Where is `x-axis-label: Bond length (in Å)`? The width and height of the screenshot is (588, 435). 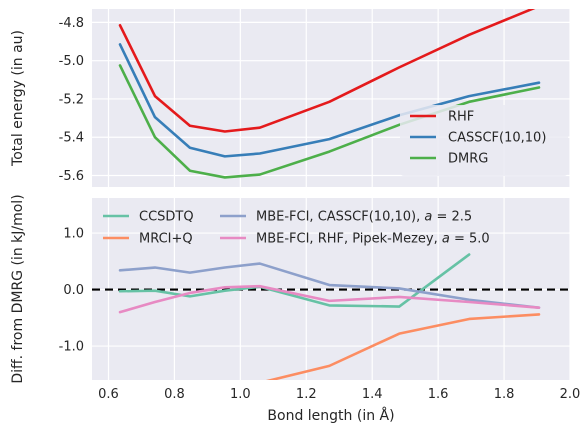
x-axis-label: Bond length (in Å) is located at coordinates (330, 415).